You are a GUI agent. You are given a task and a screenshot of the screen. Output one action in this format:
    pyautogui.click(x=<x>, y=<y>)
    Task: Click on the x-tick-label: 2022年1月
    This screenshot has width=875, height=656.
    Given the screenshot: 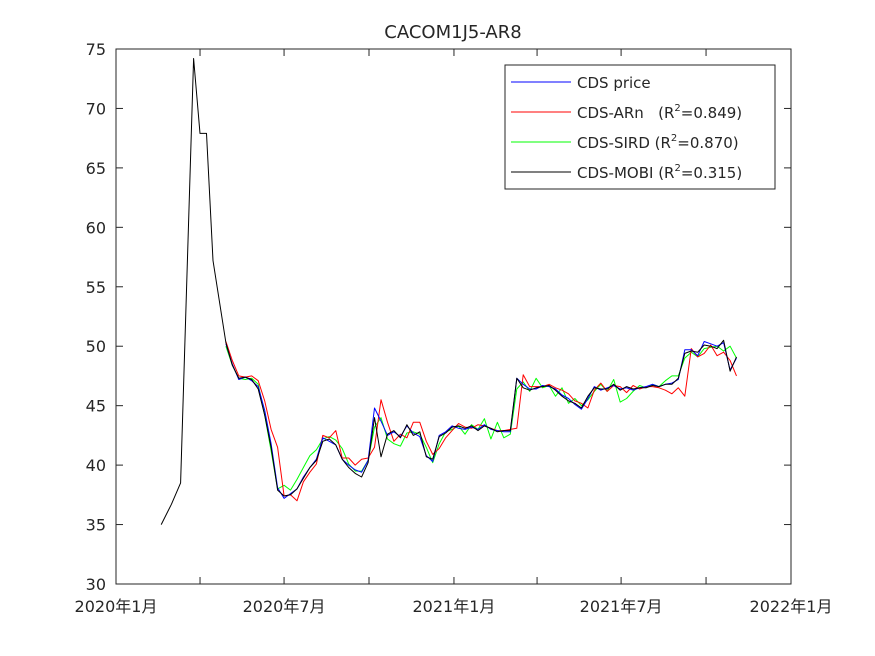 What is the action you would take?
    pyautogui.click(x=791, y=606)
    